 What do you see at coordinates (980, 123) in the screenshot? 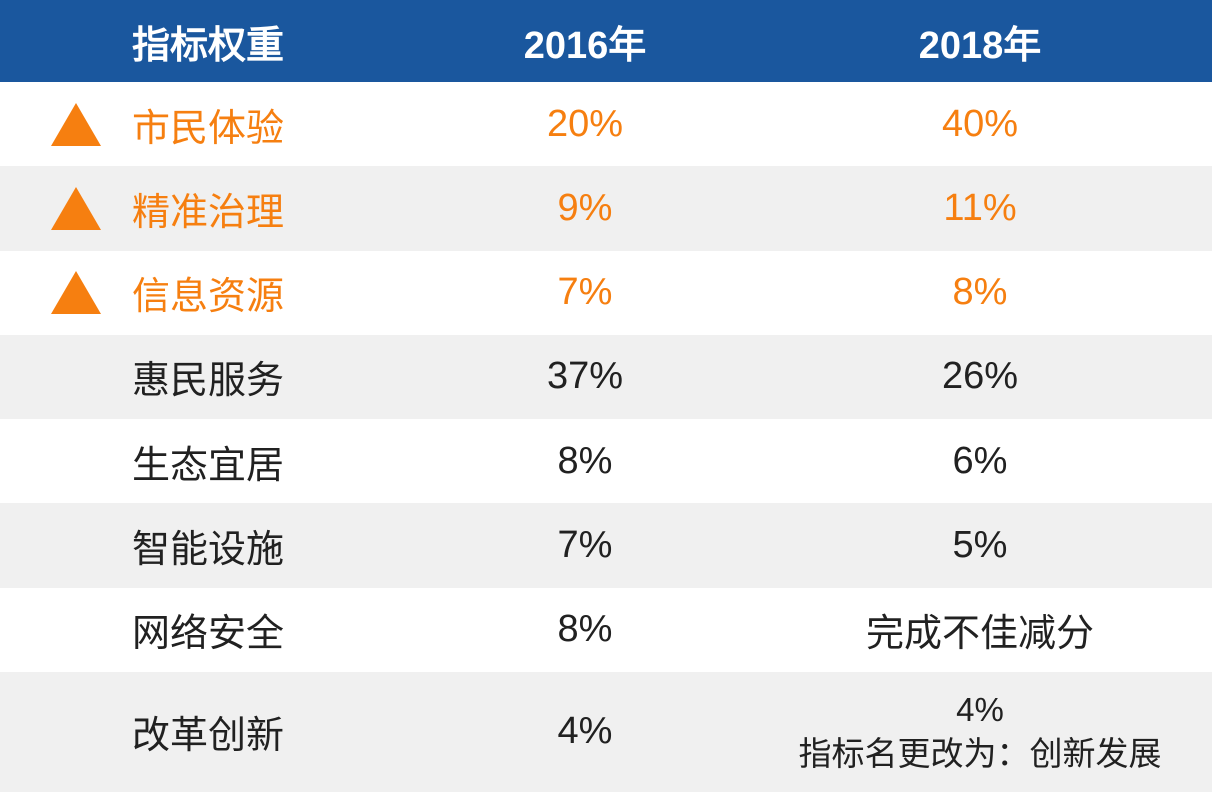
I see `weight-2018-cell: 40%` at bounding box center [980, 123].